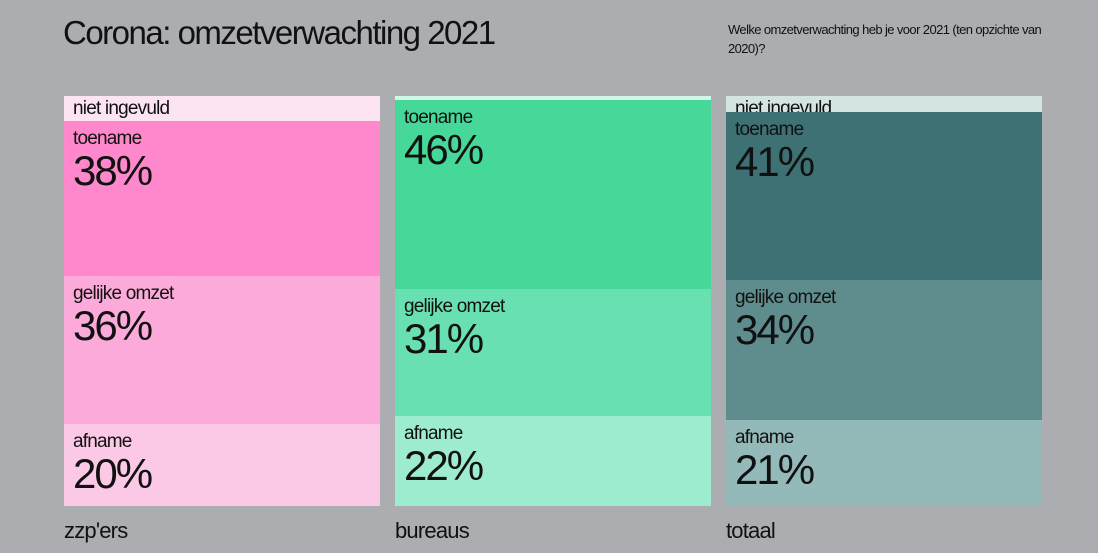 The image size is (1108, 560). Describe the element at coordinates (96, 530) in the screenshot. I see `category-label: zzp'ers` at that location.